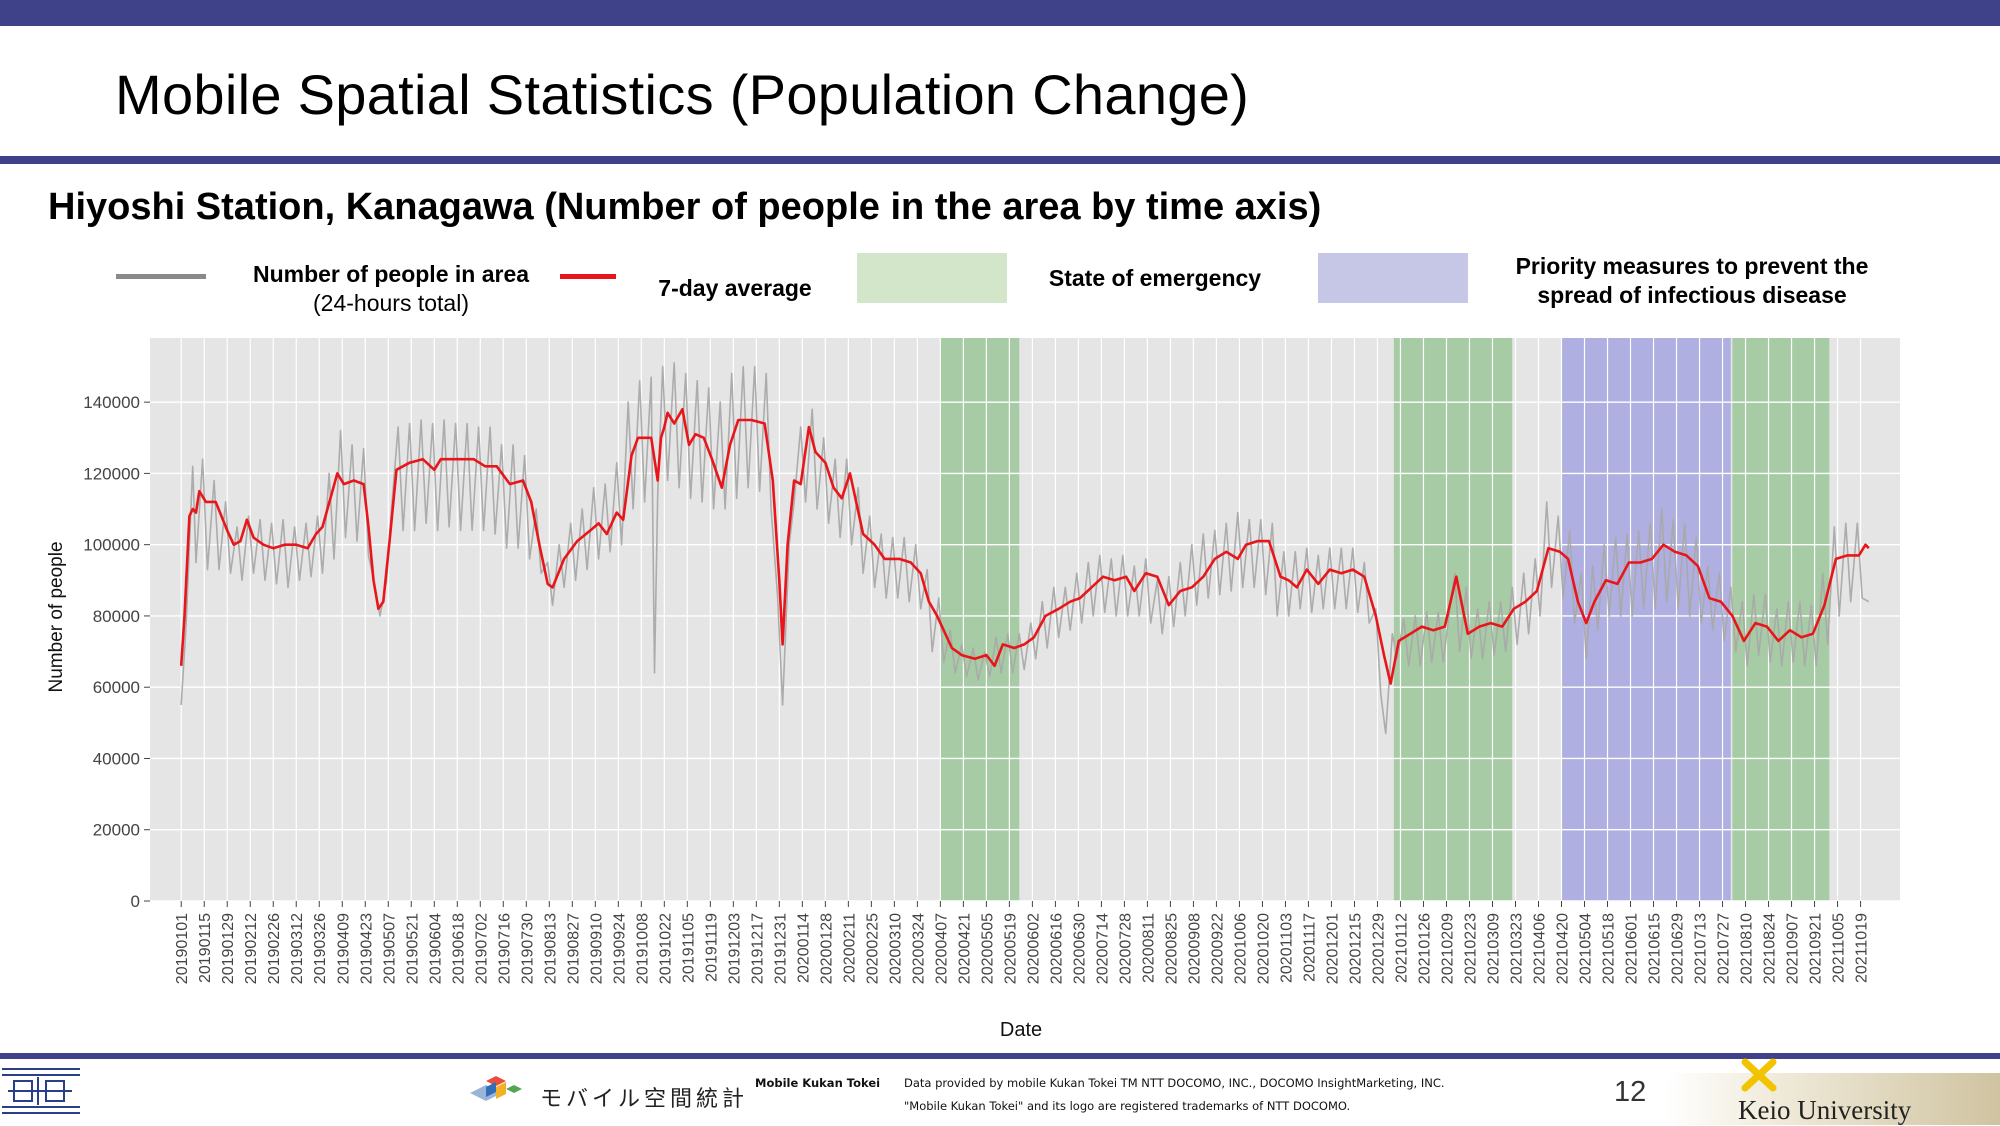 The image size is (2000, 1126). What do you see at coordinates (1263, 948) in the screenshot?
I see `x-tick-label: 20201020` at bounding box center [1263, 948].